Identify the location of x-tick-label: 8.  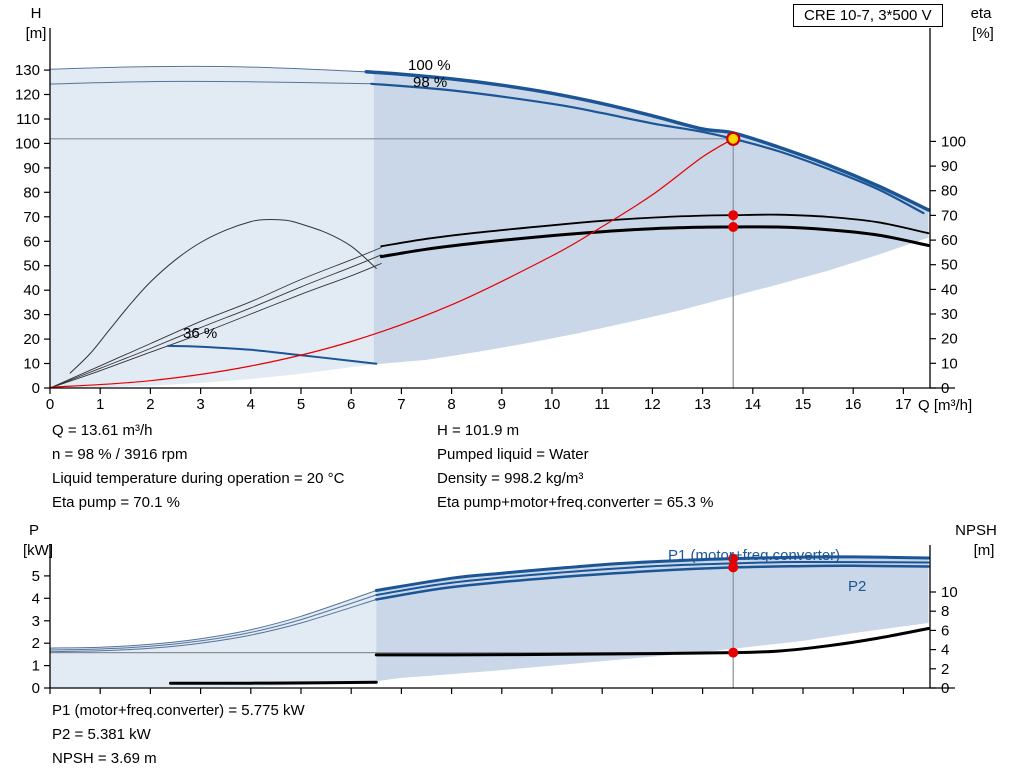
(451, 404).